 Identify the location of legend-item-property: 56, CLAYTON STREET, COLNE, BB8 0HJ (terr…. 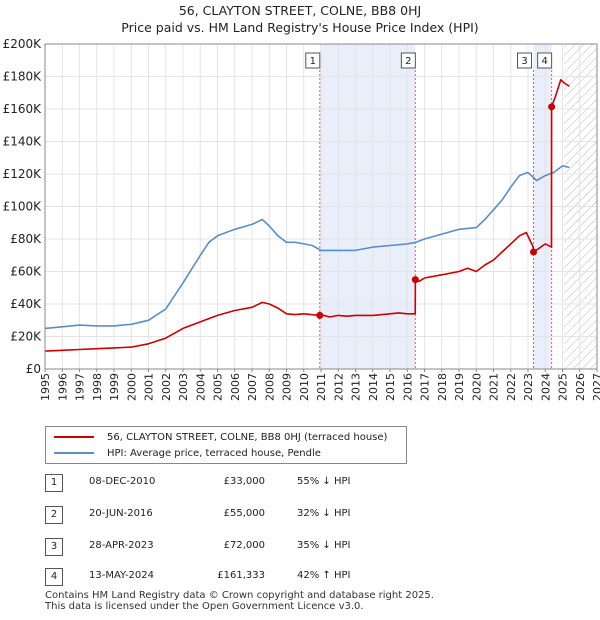
(220, 437).